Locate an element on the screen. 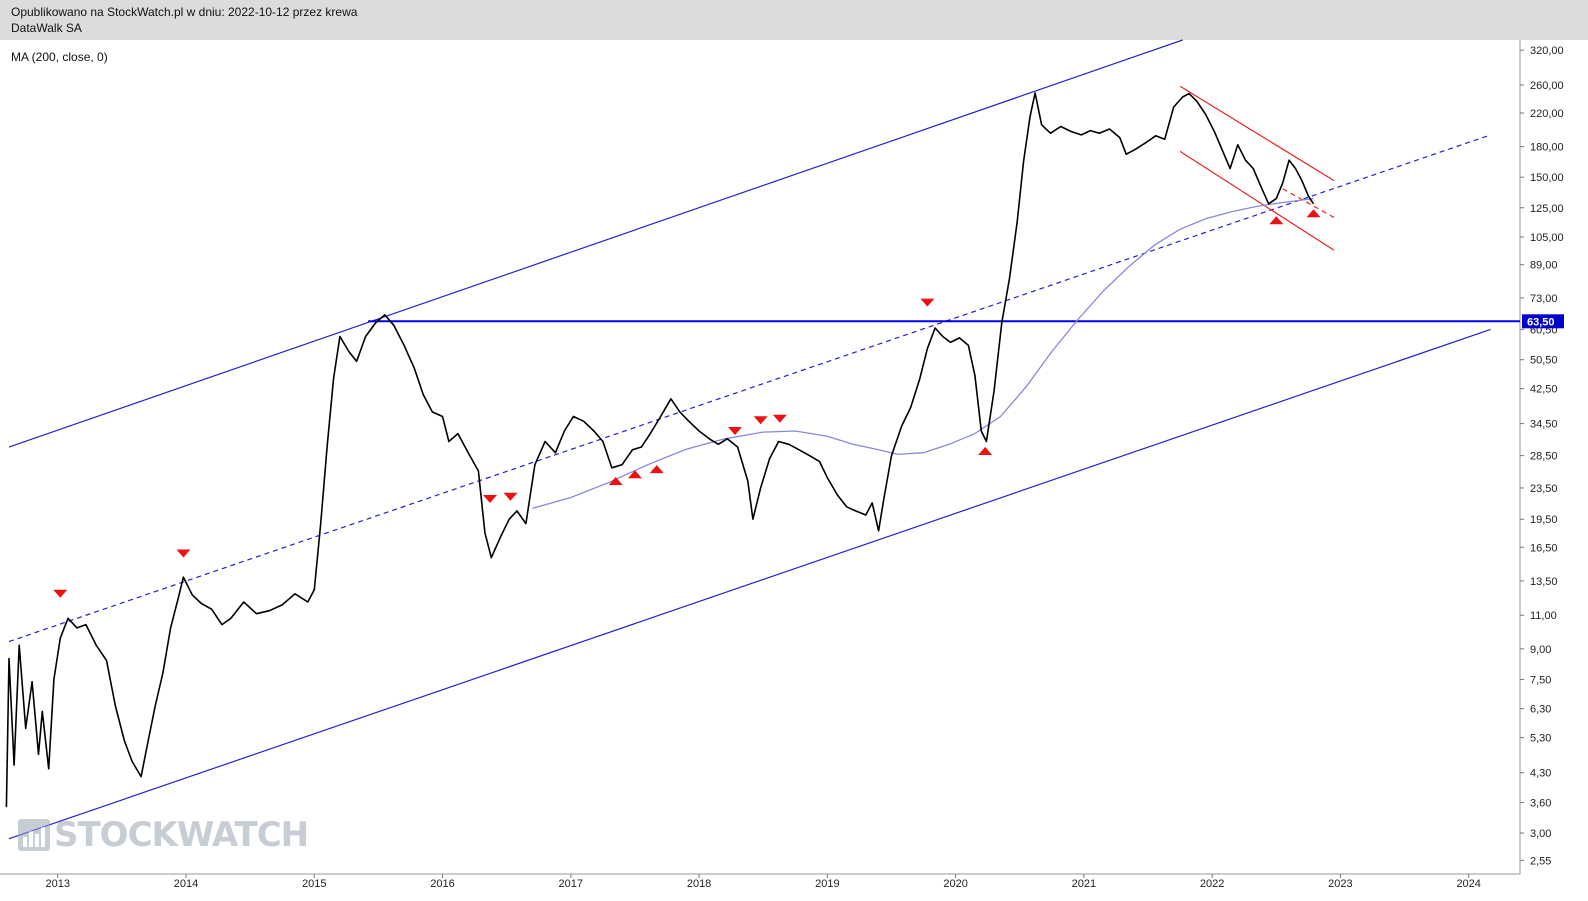  x-tick-label: 2013 is located at coordinates (57, 884).